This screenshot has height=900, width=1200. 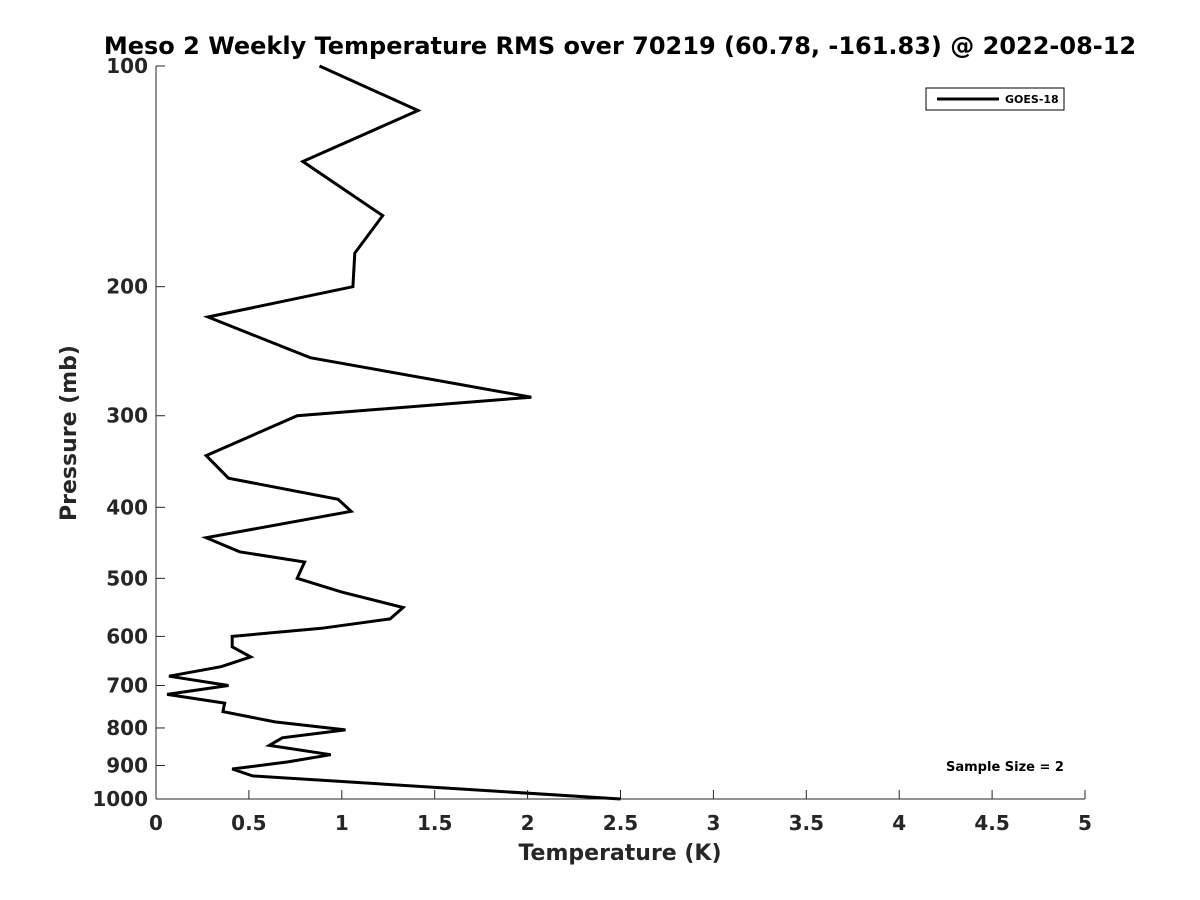 I want to click on legend: GOES-18, so click(x=995, y=99).